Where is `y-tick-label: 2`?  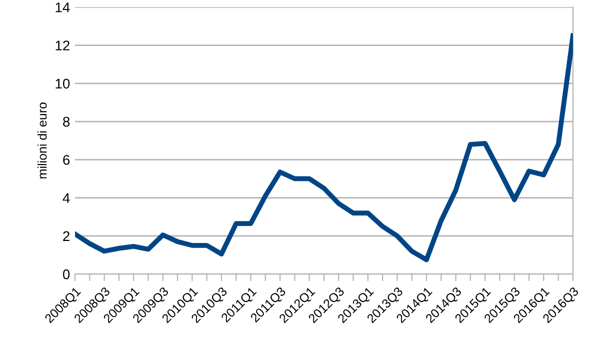 y-tick-label: 2 is located at coordinates (66, 236).